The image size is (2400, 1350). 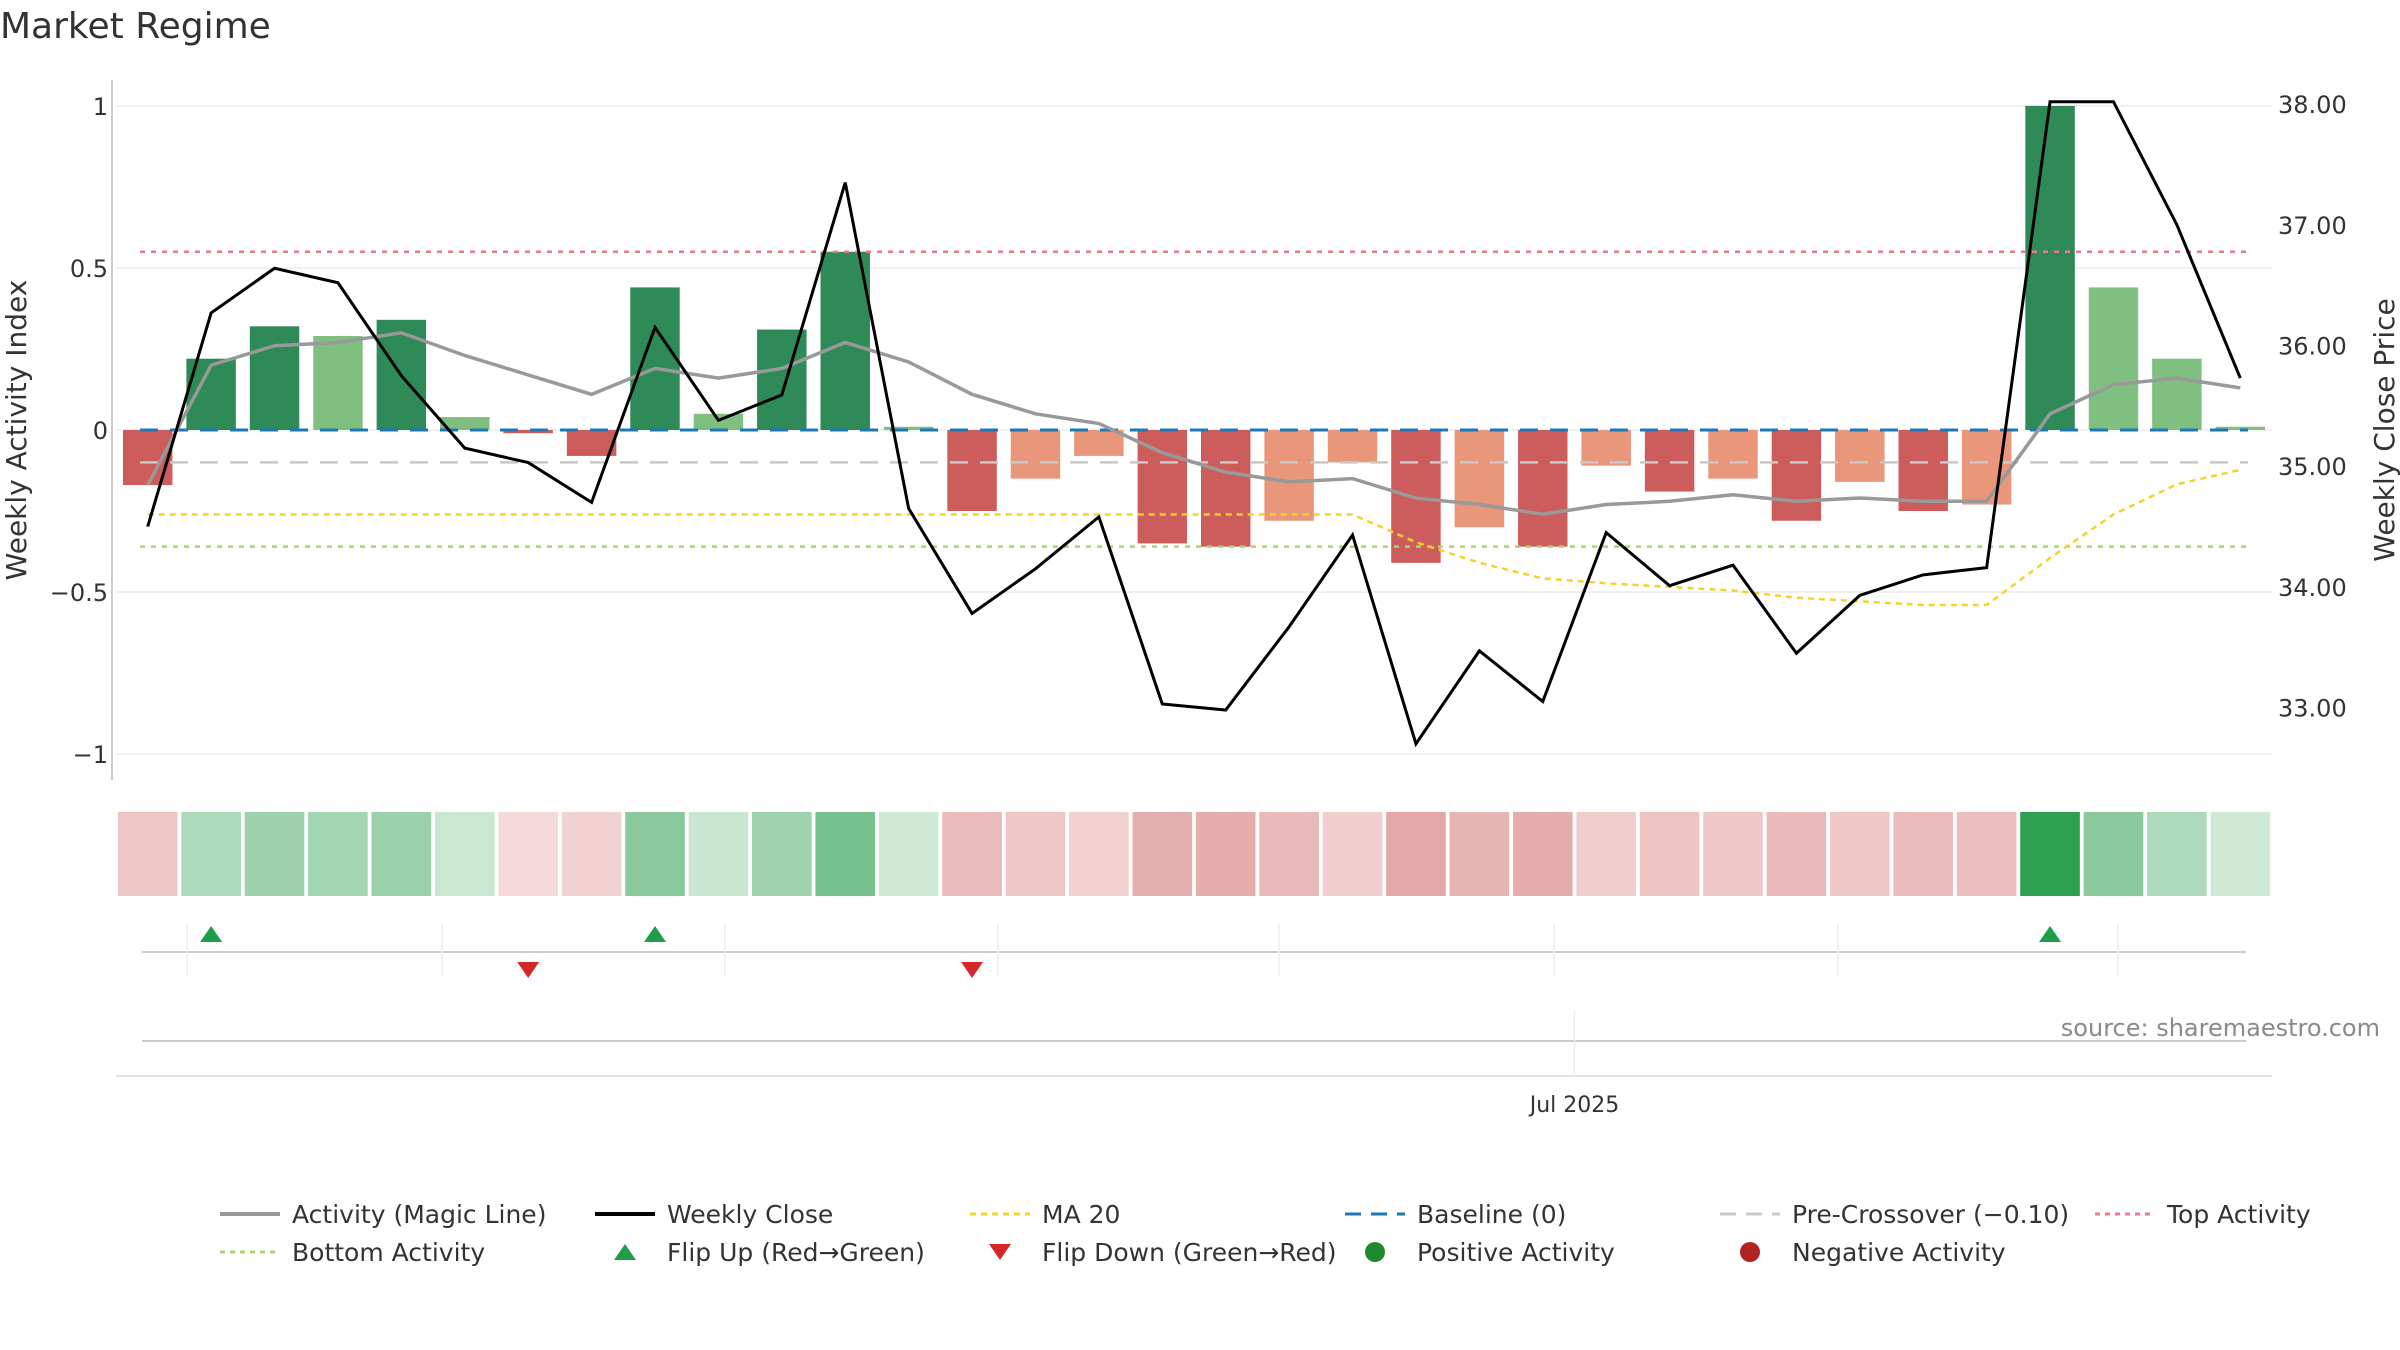 I want to click on legend-top-activity: Top Activity, so click(x=2203, y=1214).